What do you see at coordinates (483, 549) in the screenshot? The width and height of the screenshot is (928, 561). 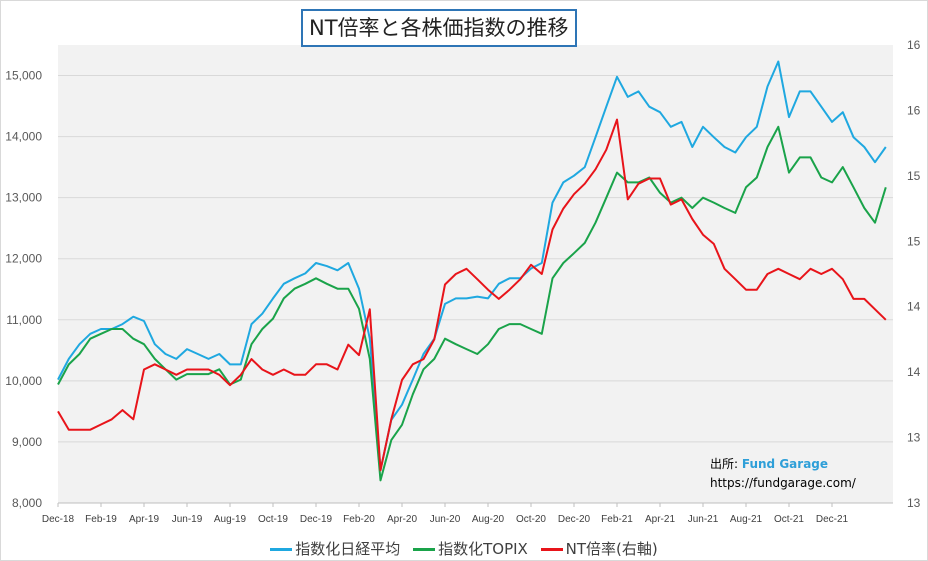 I see `legend-label: 指数化TOPIX` at bounding box center [483, 549].